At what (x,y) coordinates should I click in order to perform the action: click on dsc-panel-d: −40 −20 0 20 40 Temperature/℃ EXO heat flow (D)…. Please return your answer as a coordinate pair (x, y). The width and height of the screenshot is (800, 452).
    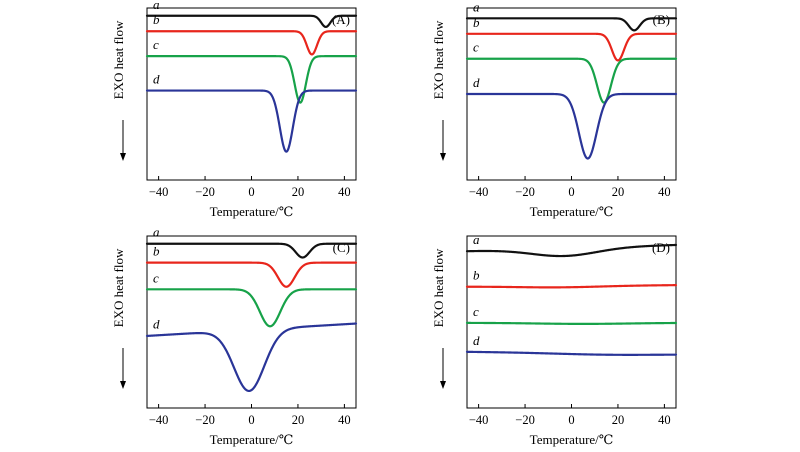
    Looking at the image, I should click on (554, 339).